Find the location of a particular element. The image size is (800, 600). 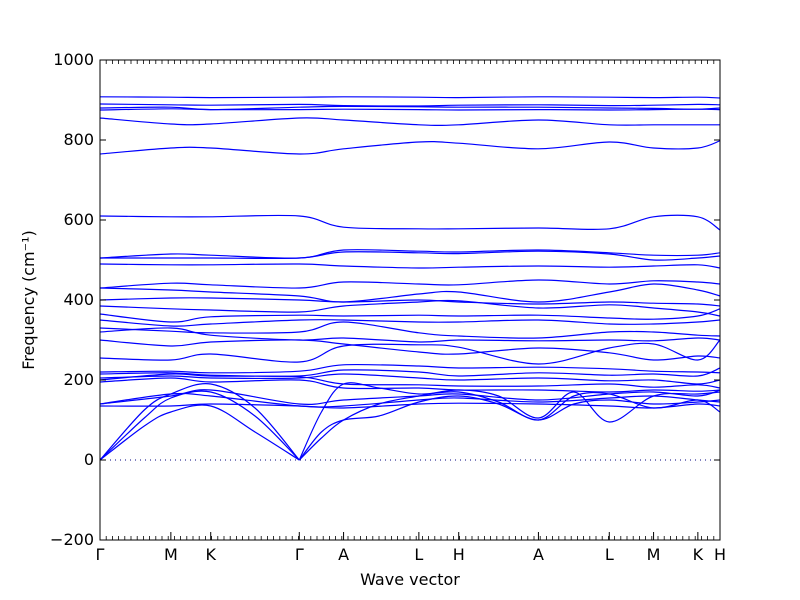

x-axis-label: Wave vector is located at coordinates (410, 579).